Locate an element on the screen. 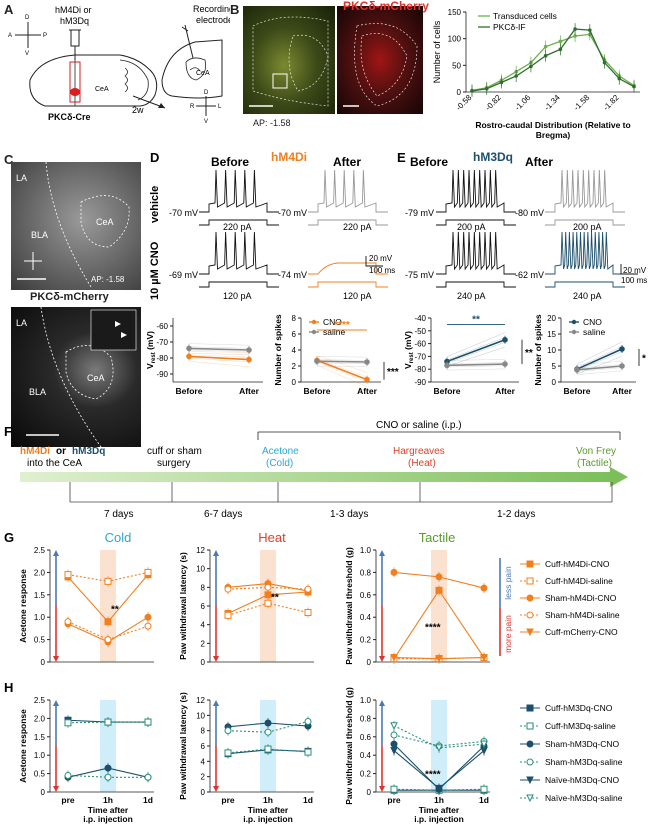  b-x-label-2: Bregma) is located at coordinates (553, 135).